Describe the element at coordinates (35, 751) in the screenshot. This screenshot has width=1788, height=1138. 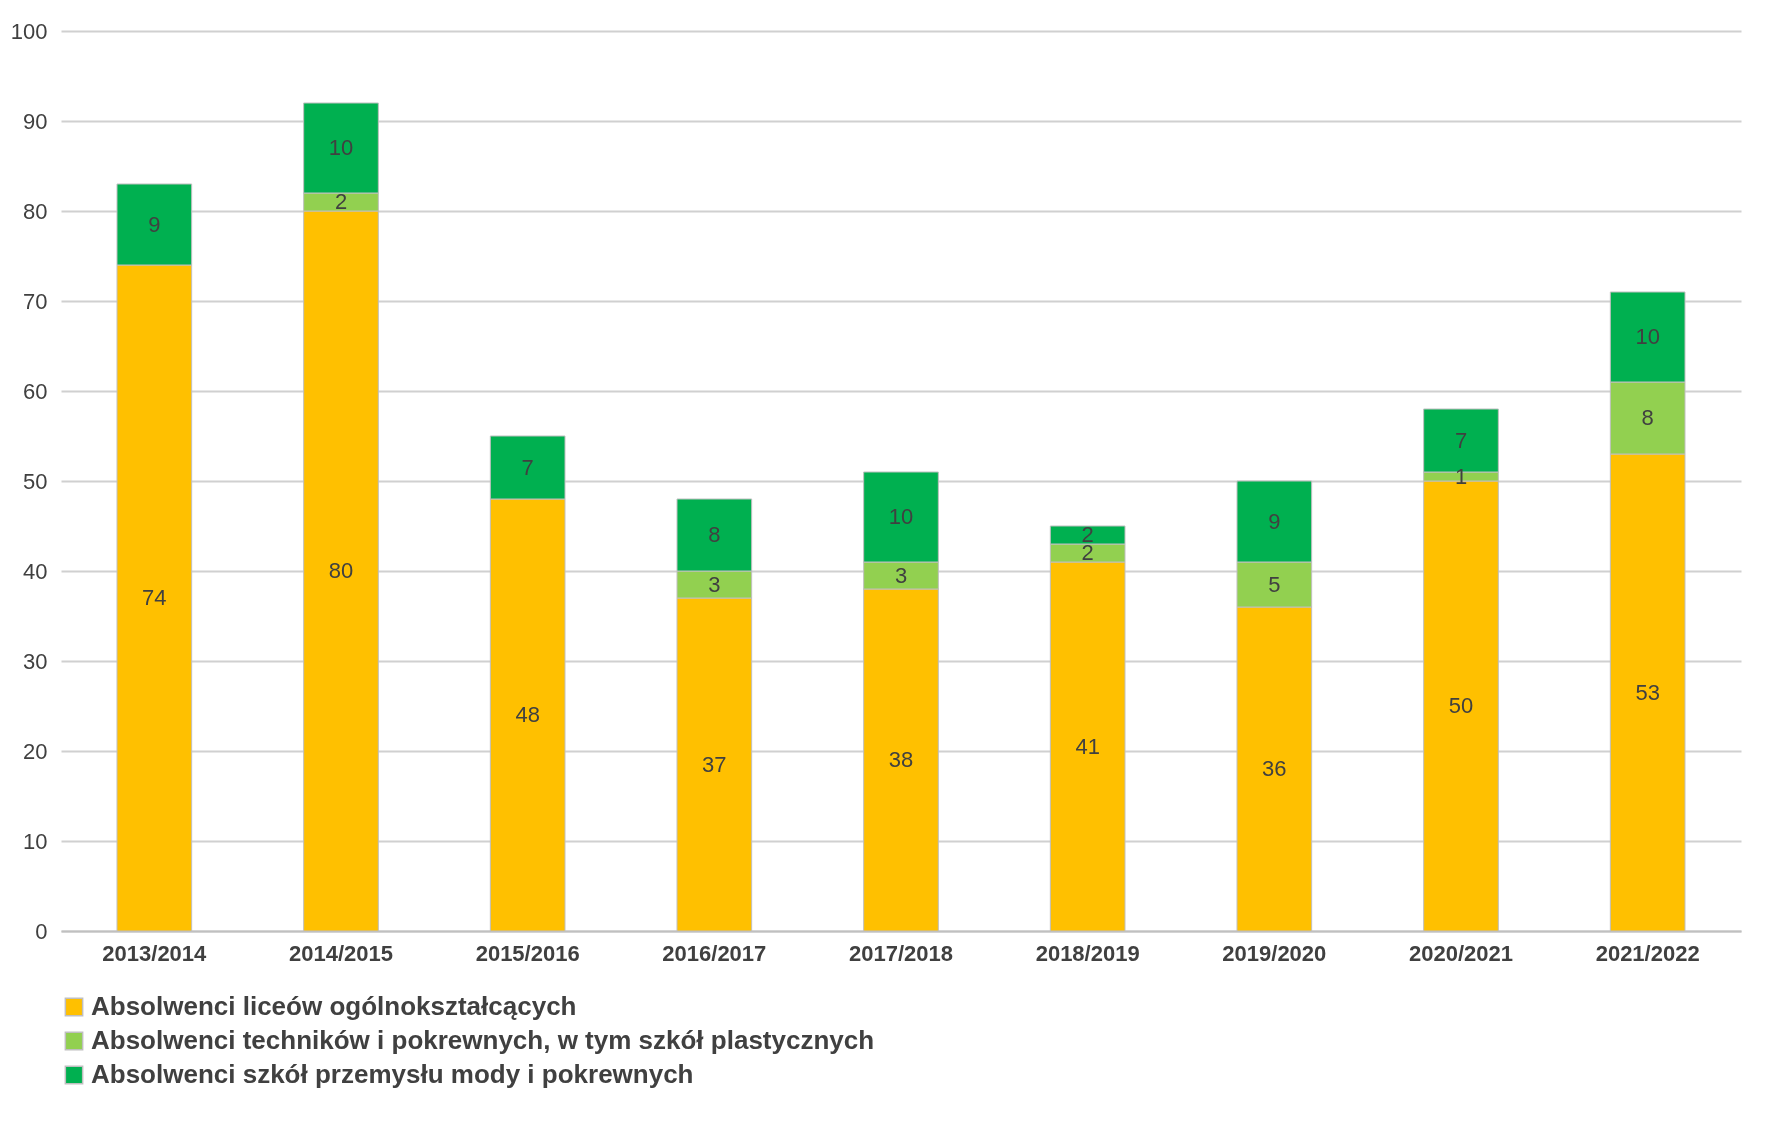
I see `y-tick-label: 20` at that location.